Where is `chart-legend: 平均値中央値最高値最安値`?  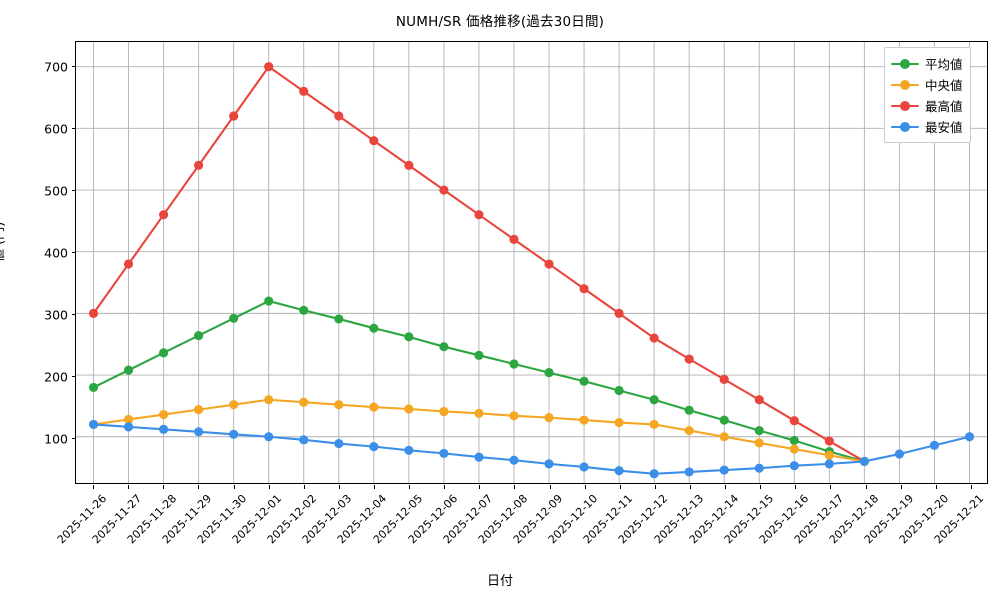
chart-legend: 平均値中央値最高値最安値 is located at coordinates (927, 95).